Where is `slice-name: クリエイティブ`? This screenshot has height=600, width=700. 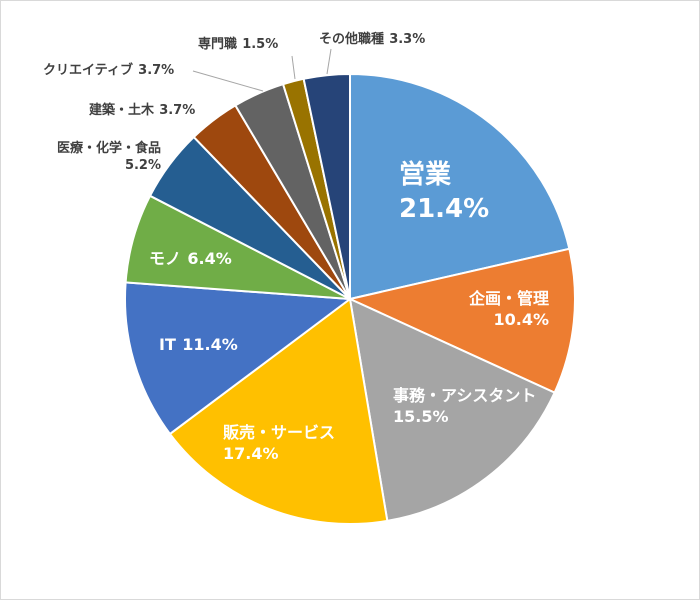 slice-name: クリエイティブ is located at coordinates (88, 70).